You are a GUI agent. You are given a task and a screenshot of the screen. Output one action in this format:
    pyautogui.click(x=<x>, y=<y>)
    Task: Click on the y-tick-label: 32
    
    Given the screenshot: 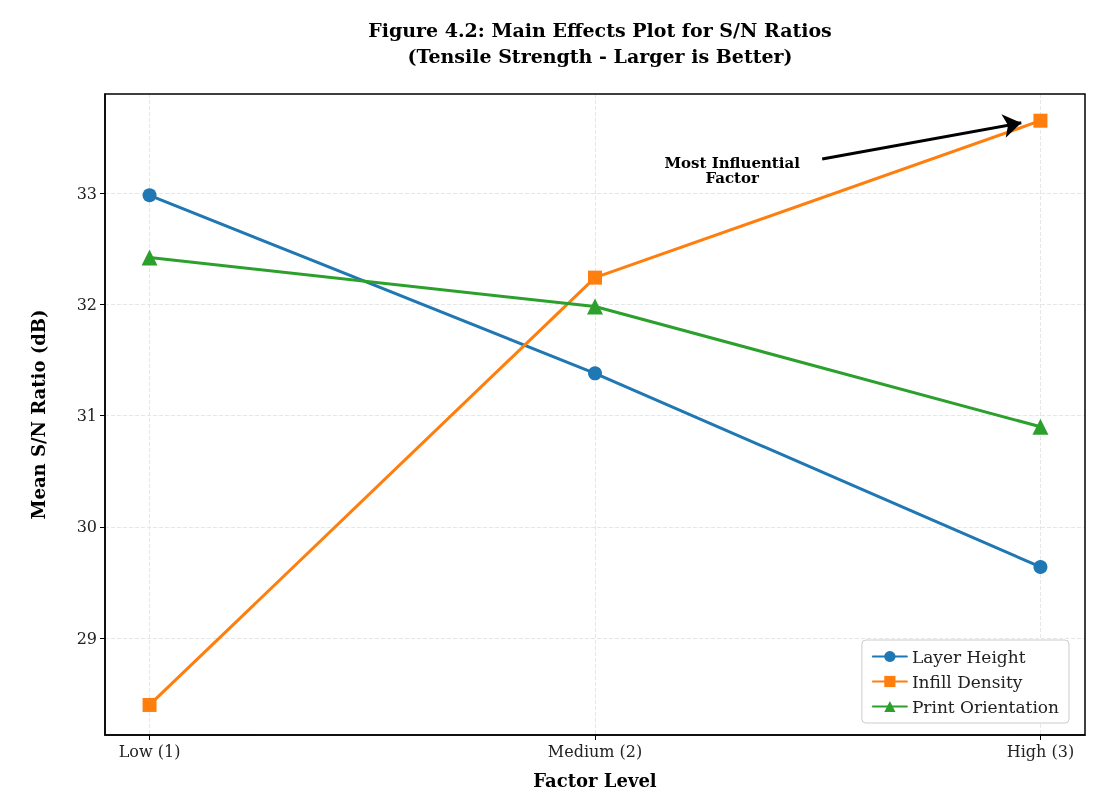 What is the action you would take?
    pyautogui.click(x=86, y=304)
    